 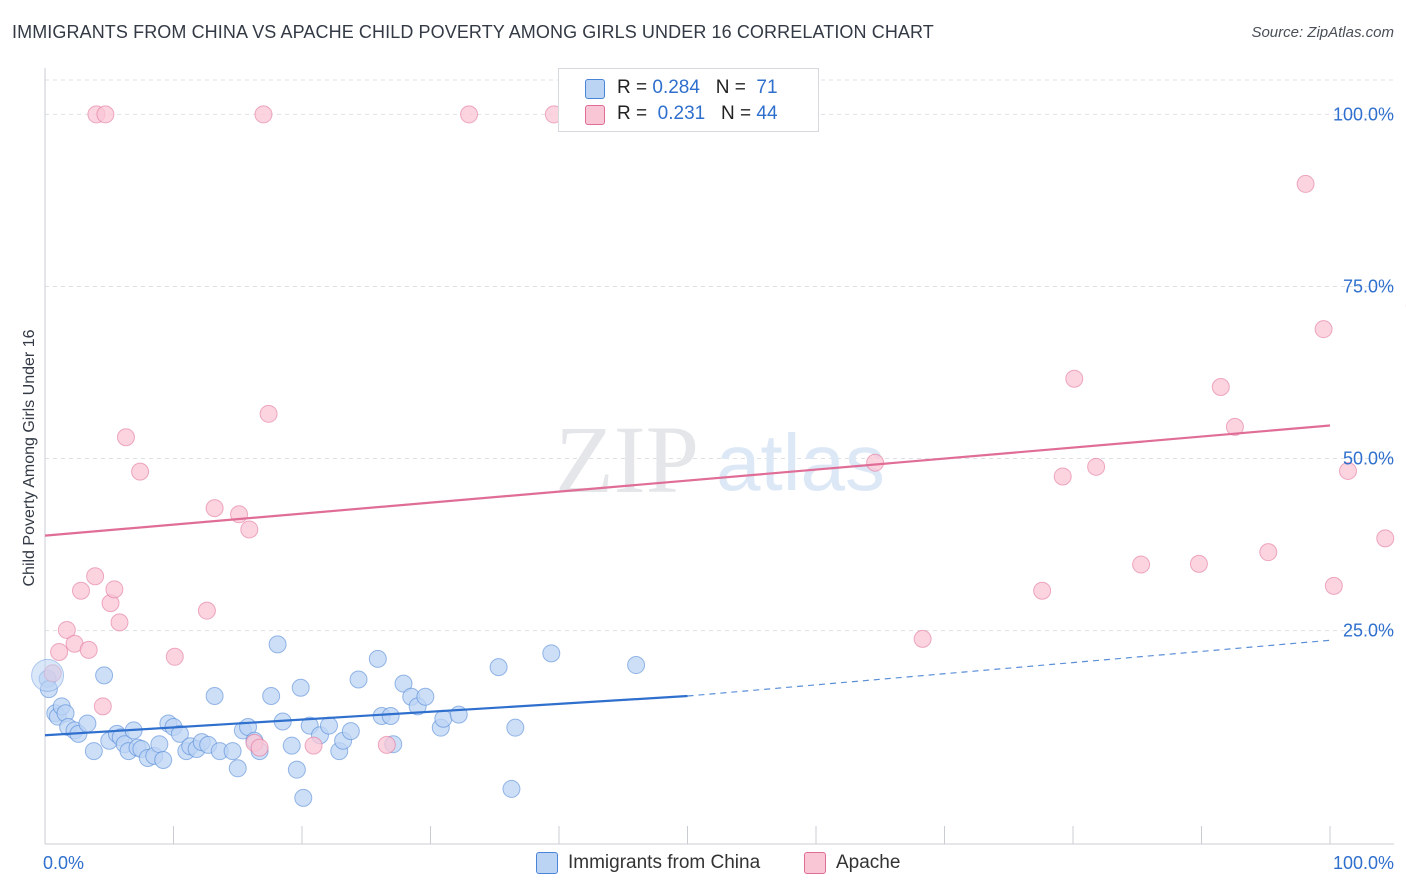 What do you see at coordinates (688, 100) in the screenshot?
I see `stats-legend: R = 0.284 N = 71 R = 0.231 N = 44` at bounding box center [688, 100].